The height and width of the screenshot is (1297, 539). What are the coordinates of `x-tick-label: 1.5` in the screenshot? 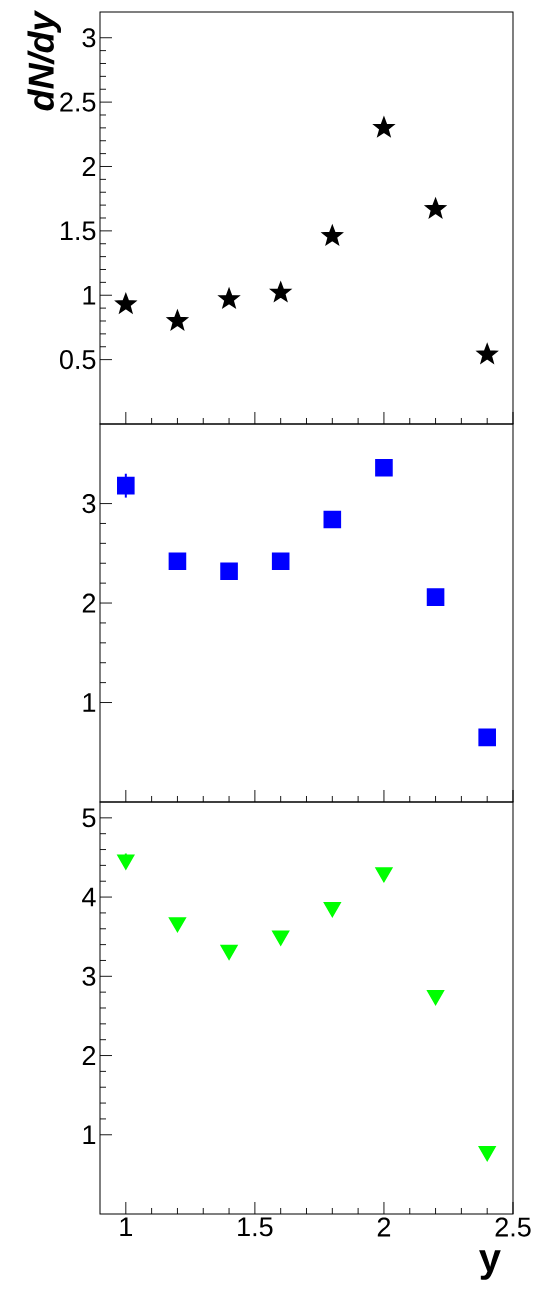 It's located at (255, 1227).